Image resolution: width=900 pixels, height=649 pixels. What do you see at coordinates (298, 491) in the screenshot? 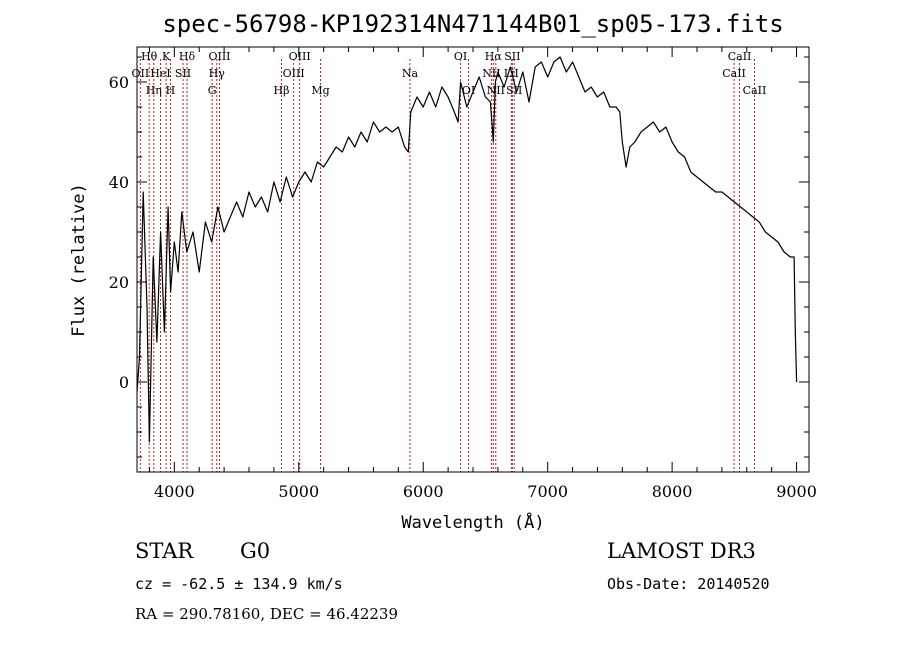
I see `x-tick-label: 5000` at bounding box center [298, 491].